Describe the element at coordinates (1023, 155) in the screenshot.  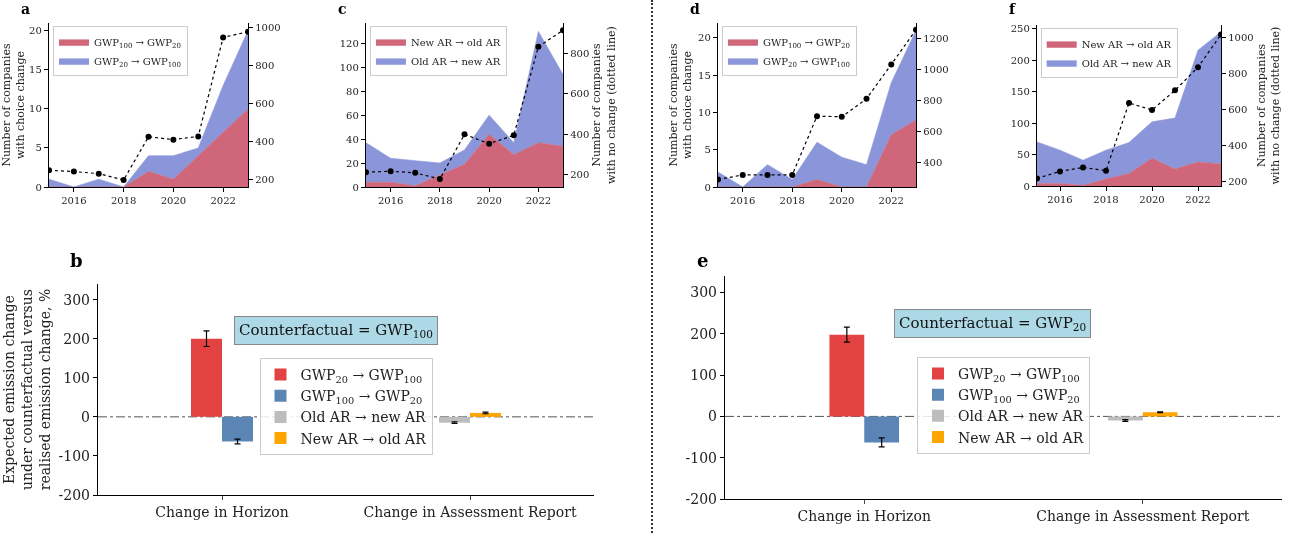
I see `y-tick-label: 50` at that location.